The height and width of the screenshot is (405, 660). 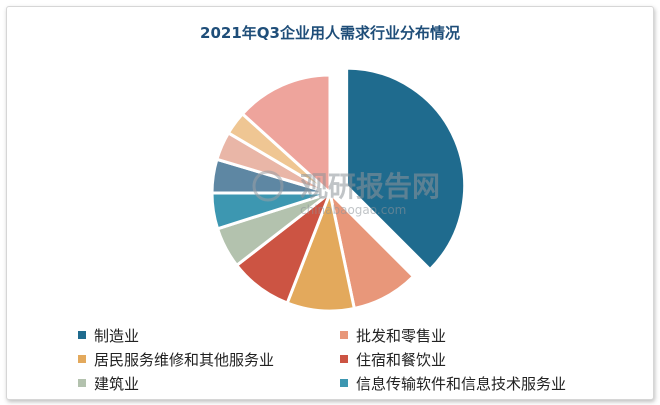 I want to click on legend-item: 住宿和餐饮业, so click(x=485, y=359).